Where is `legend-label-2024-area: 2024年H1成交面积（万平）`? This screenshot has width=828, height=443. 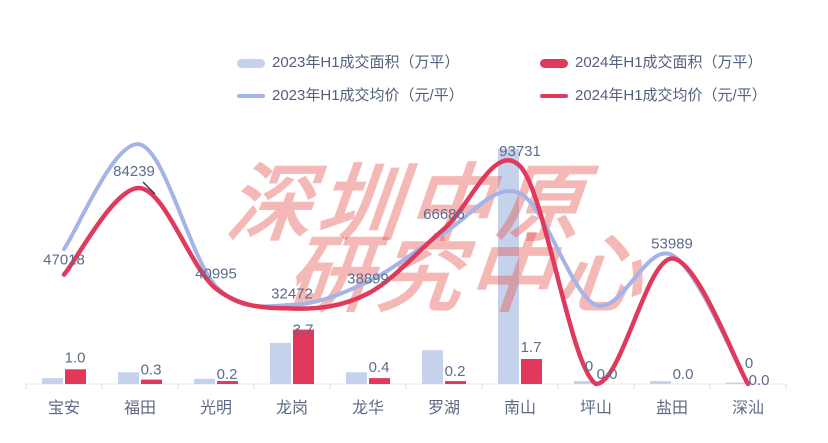 legend-label-2024-area: 2024年H1成交面积（万平） is located at coordinates (669, 62).